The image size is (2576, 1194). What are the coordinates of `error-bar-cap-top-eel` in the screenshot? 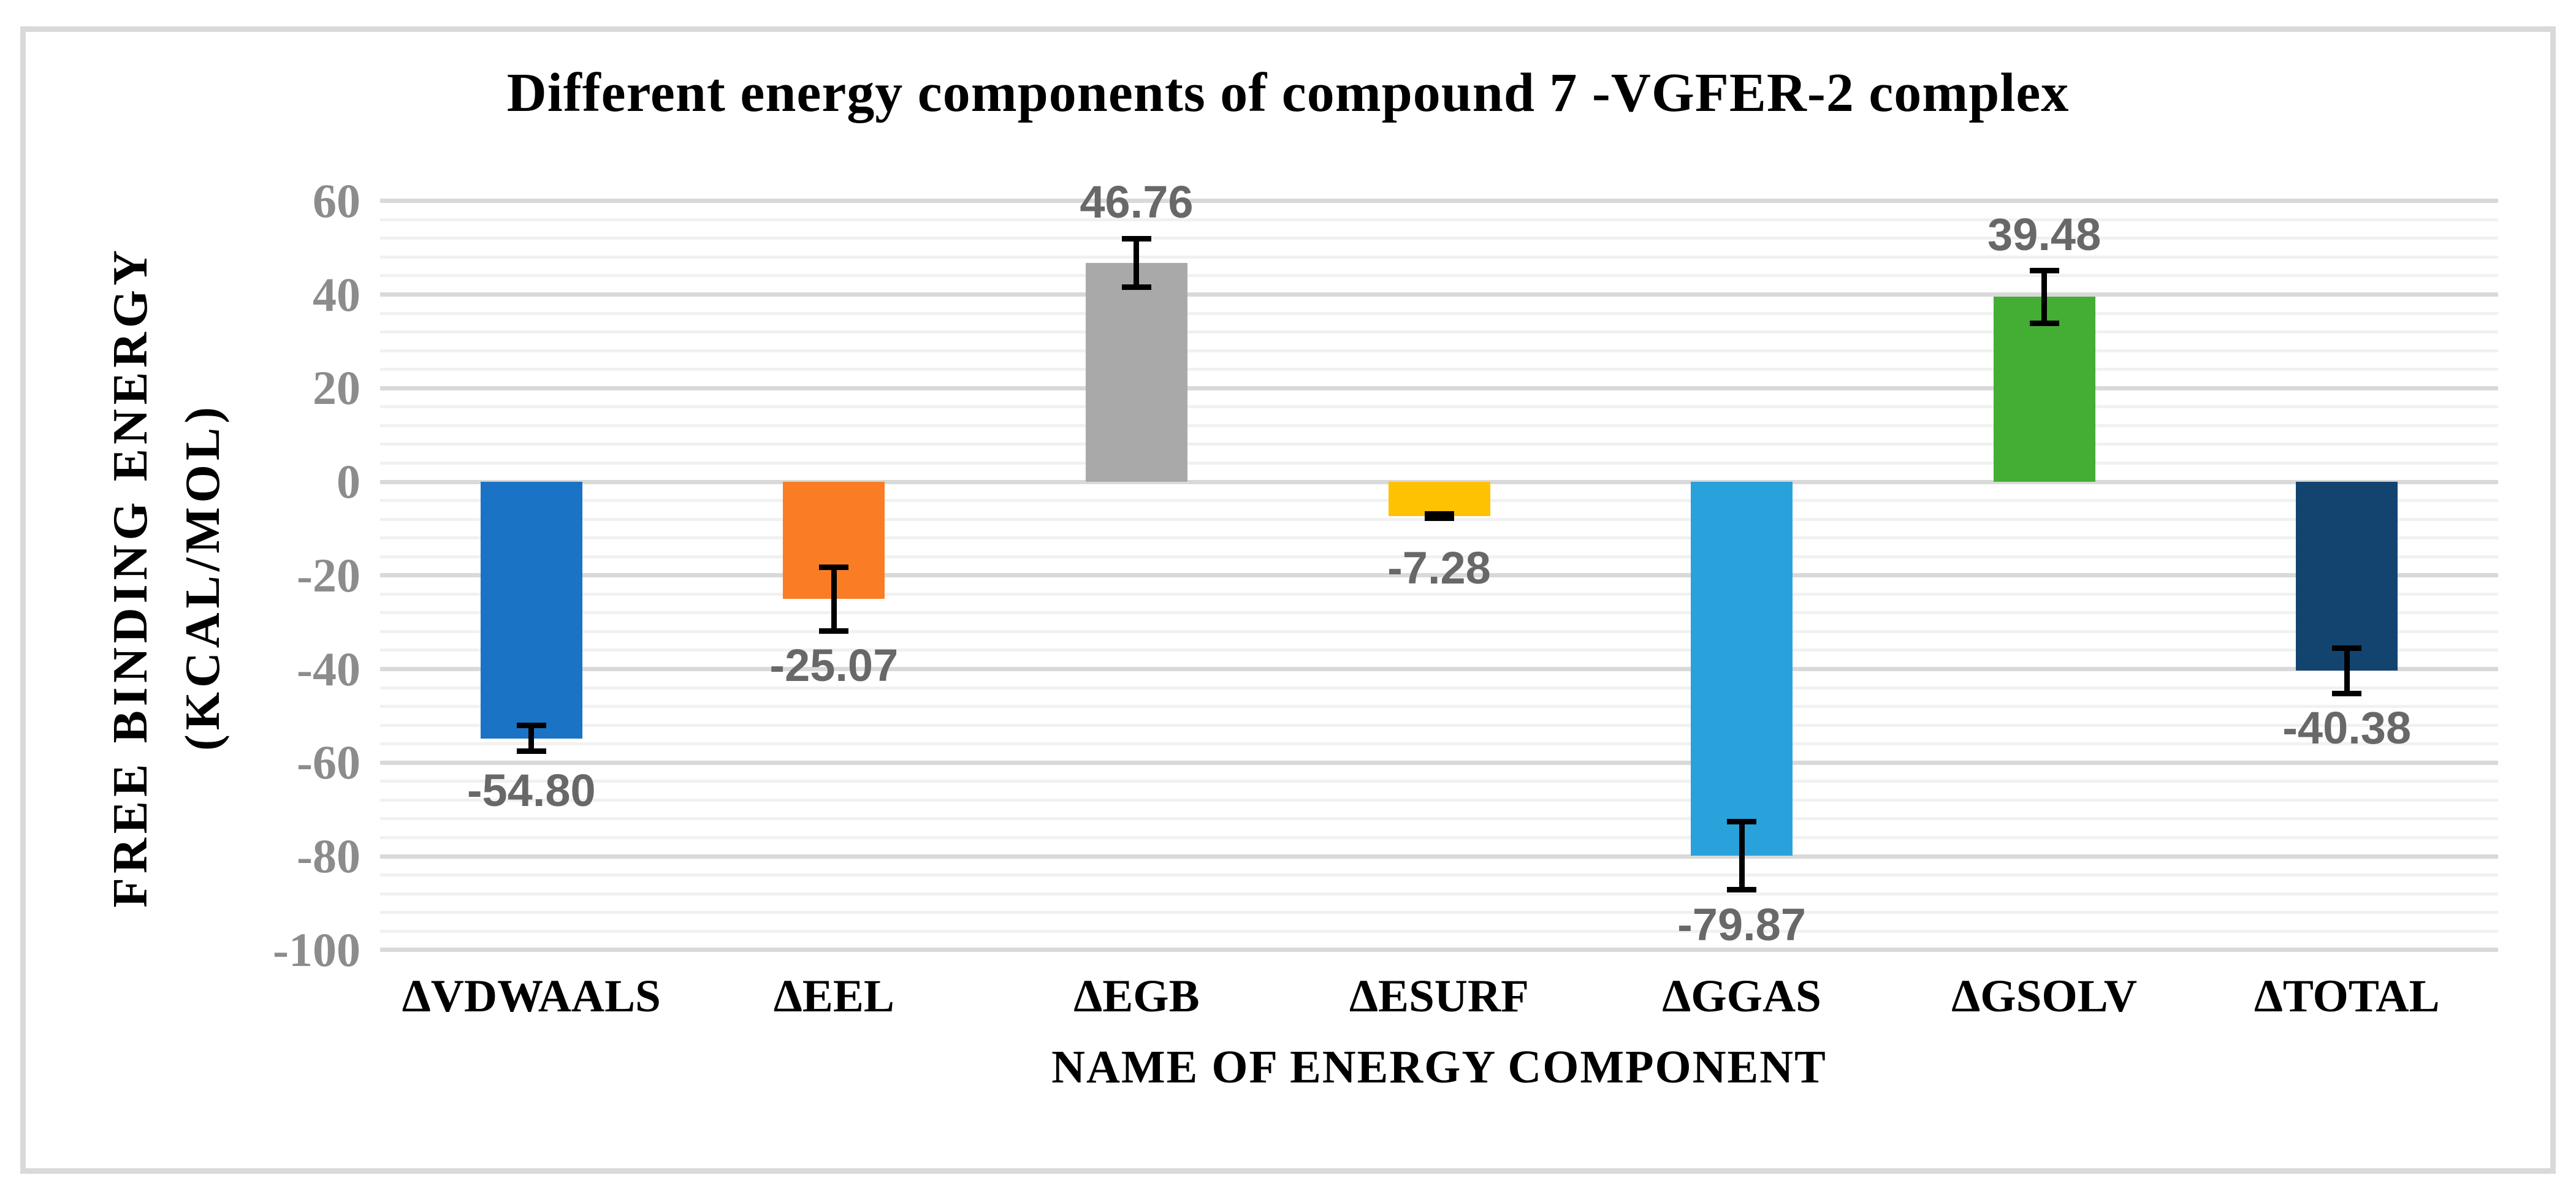 It's located at (834, 568).